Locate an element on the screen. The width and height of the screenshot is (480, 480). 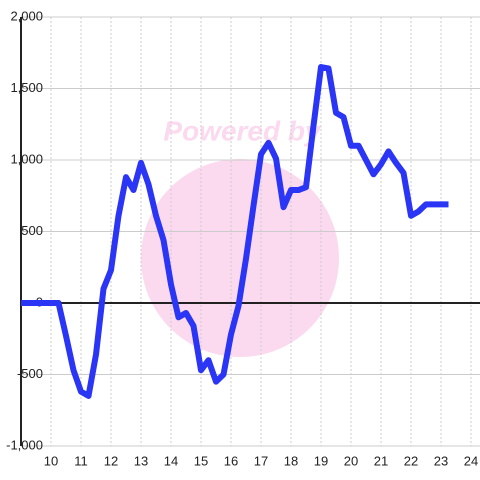
x-tick-label: 17 is located at coordinates (261, 460).